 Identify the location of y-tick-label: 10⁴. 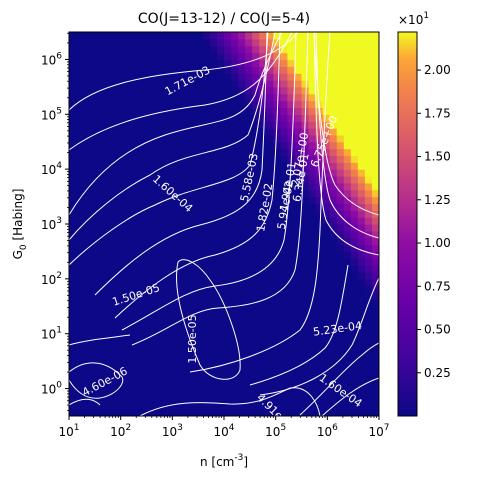
(51, 169).